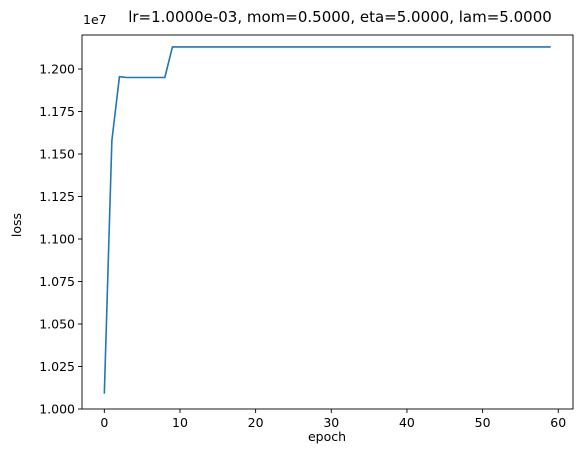 The width and height of the screenshot is (588, 455). Describe the element at coordinates (558, 422) in the screenshot. I see `x-tick-label: 60` at that location.